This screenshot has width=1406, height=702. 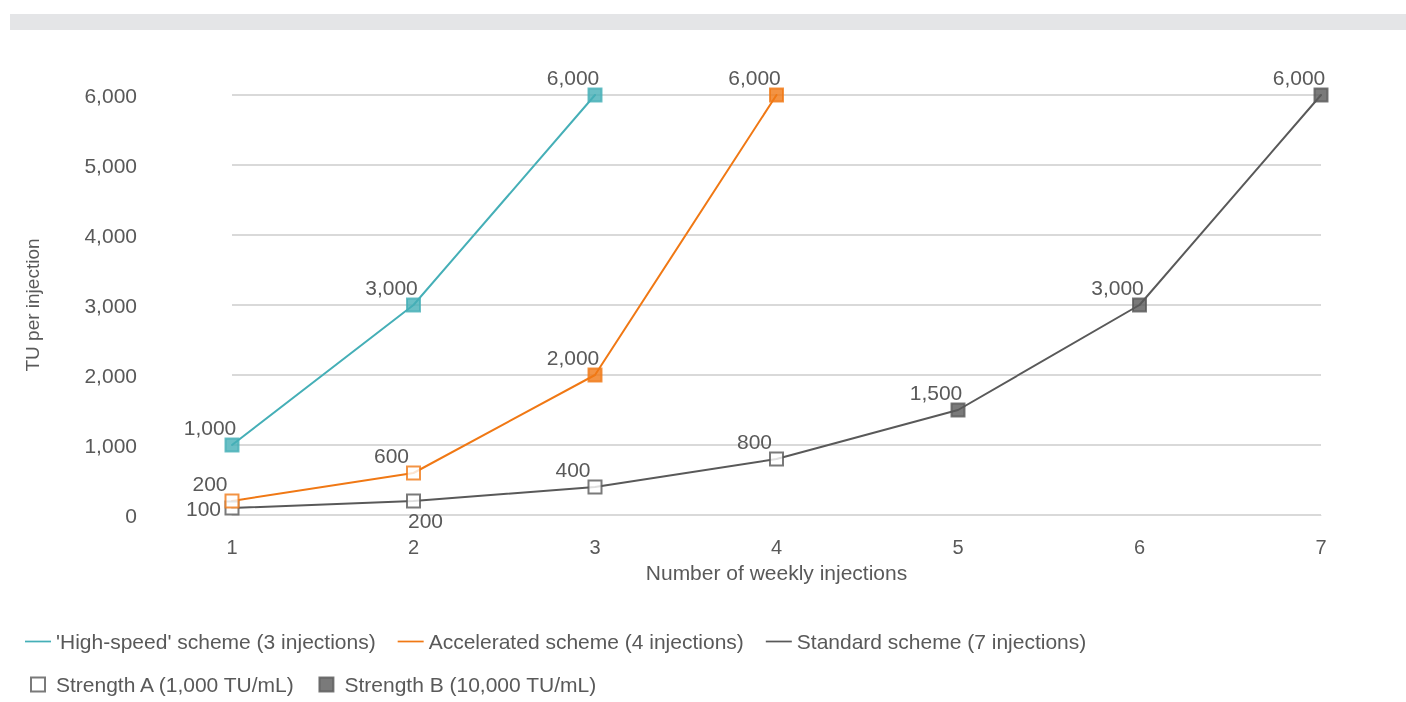 I want to click on y-tick-label: 4,000, so click(x=110, y=235).